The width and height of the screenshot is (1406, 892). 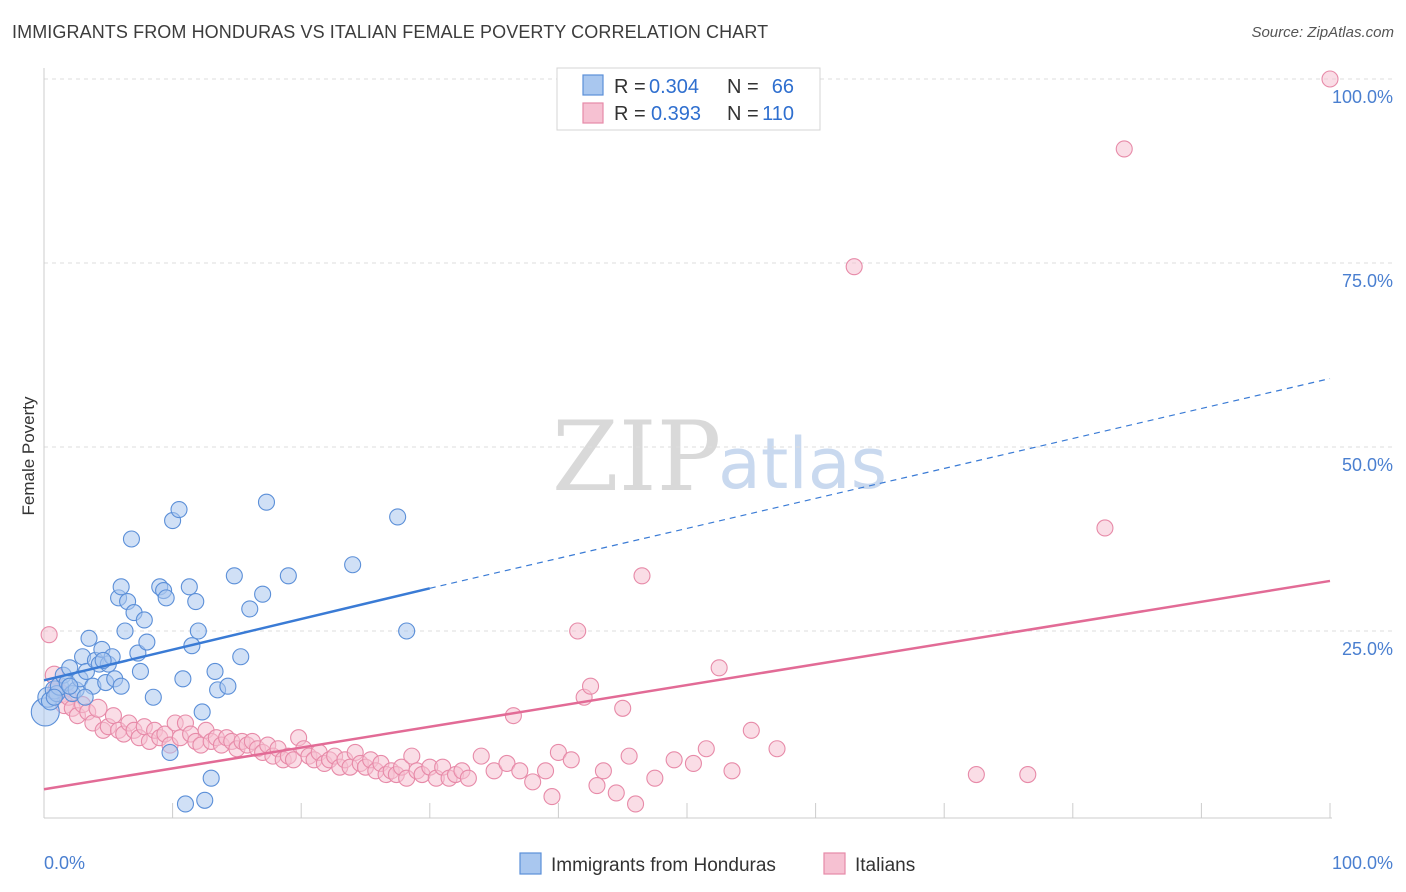 I want to click on legend-n-value-honduras: 66, so click(x=783, y=87).